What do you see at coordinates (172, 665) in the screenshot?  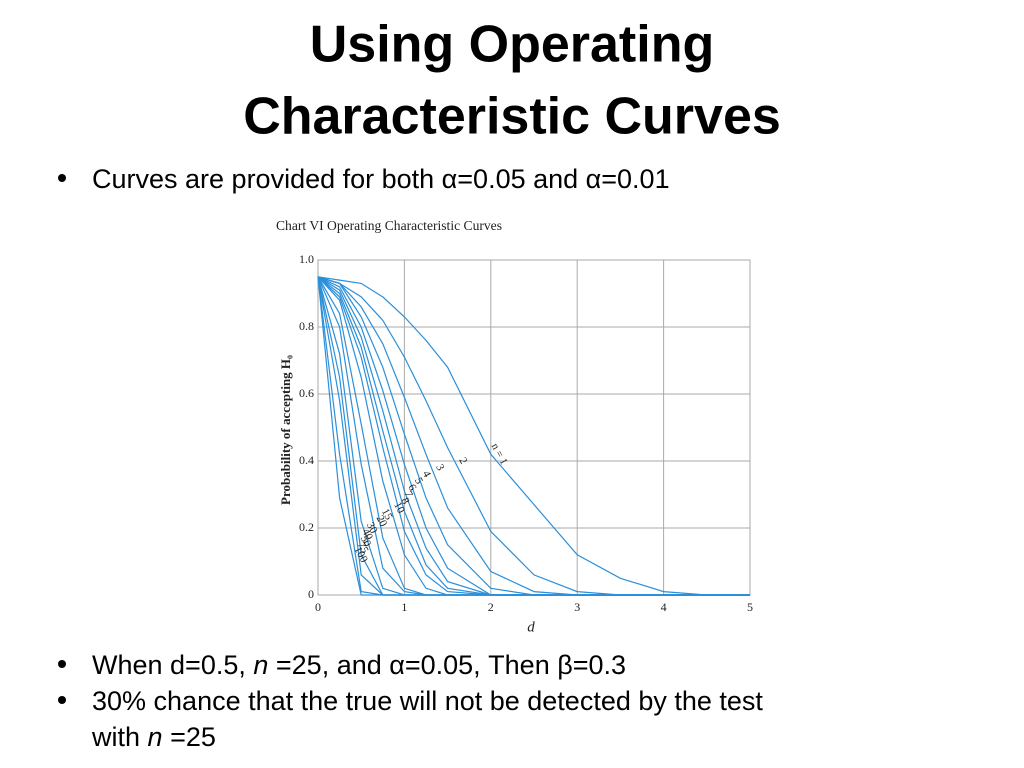 I see `bullet-part: When d=0.5,` at bounding box center [172, 665].